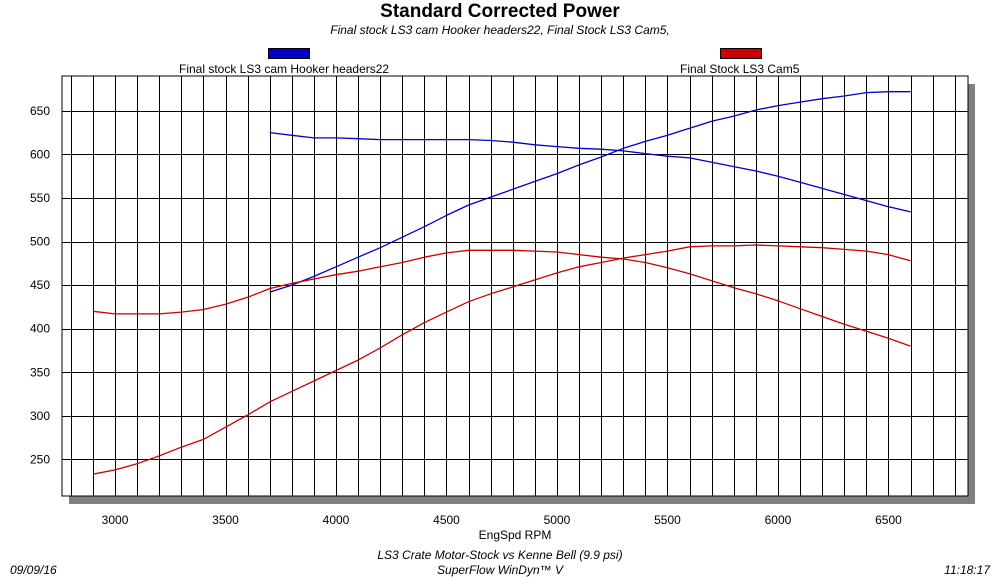 The image size is (1000, 577). I want to click on x-tick-label: 3500, so click(225, 520).